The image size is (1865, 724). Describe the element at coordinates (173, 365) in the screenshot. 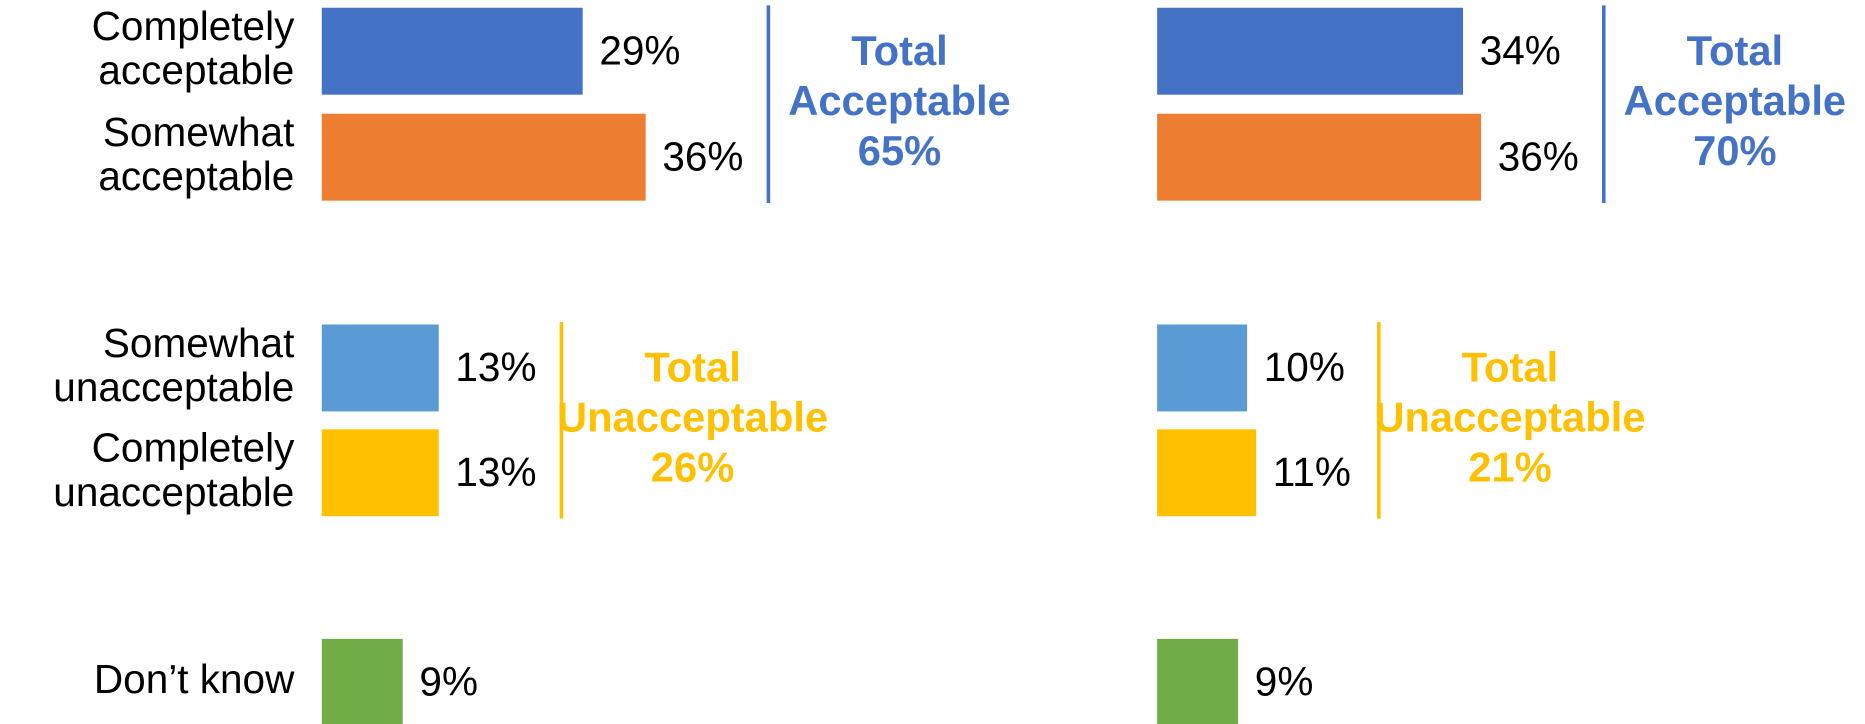

I see `category-label: Somewhat unacceptable` at that location.